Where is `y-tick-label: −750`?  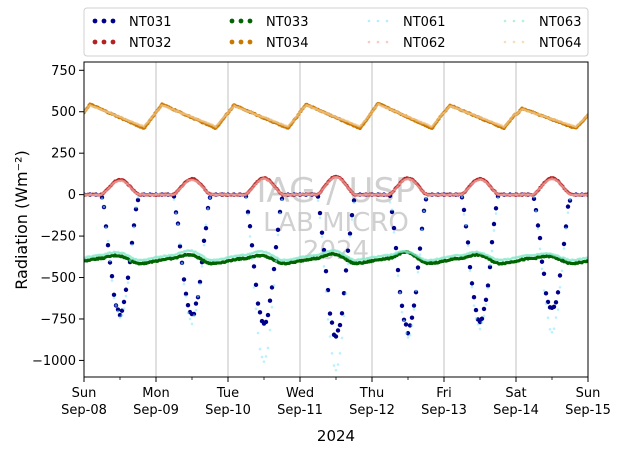
y-tick-label: −750 is located at coordinates (58, 319).